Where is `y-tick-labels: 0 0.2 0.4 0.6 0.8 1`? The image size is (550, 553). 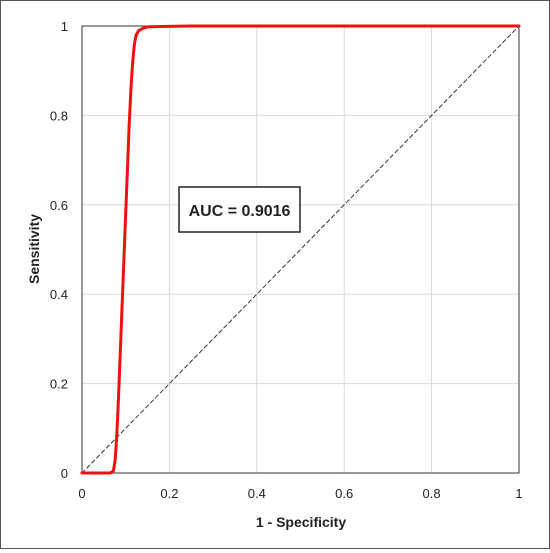
y-tick-labels: 0 0.2 0.4 0.6 0.8 1 is located at coordinates (59, 250).